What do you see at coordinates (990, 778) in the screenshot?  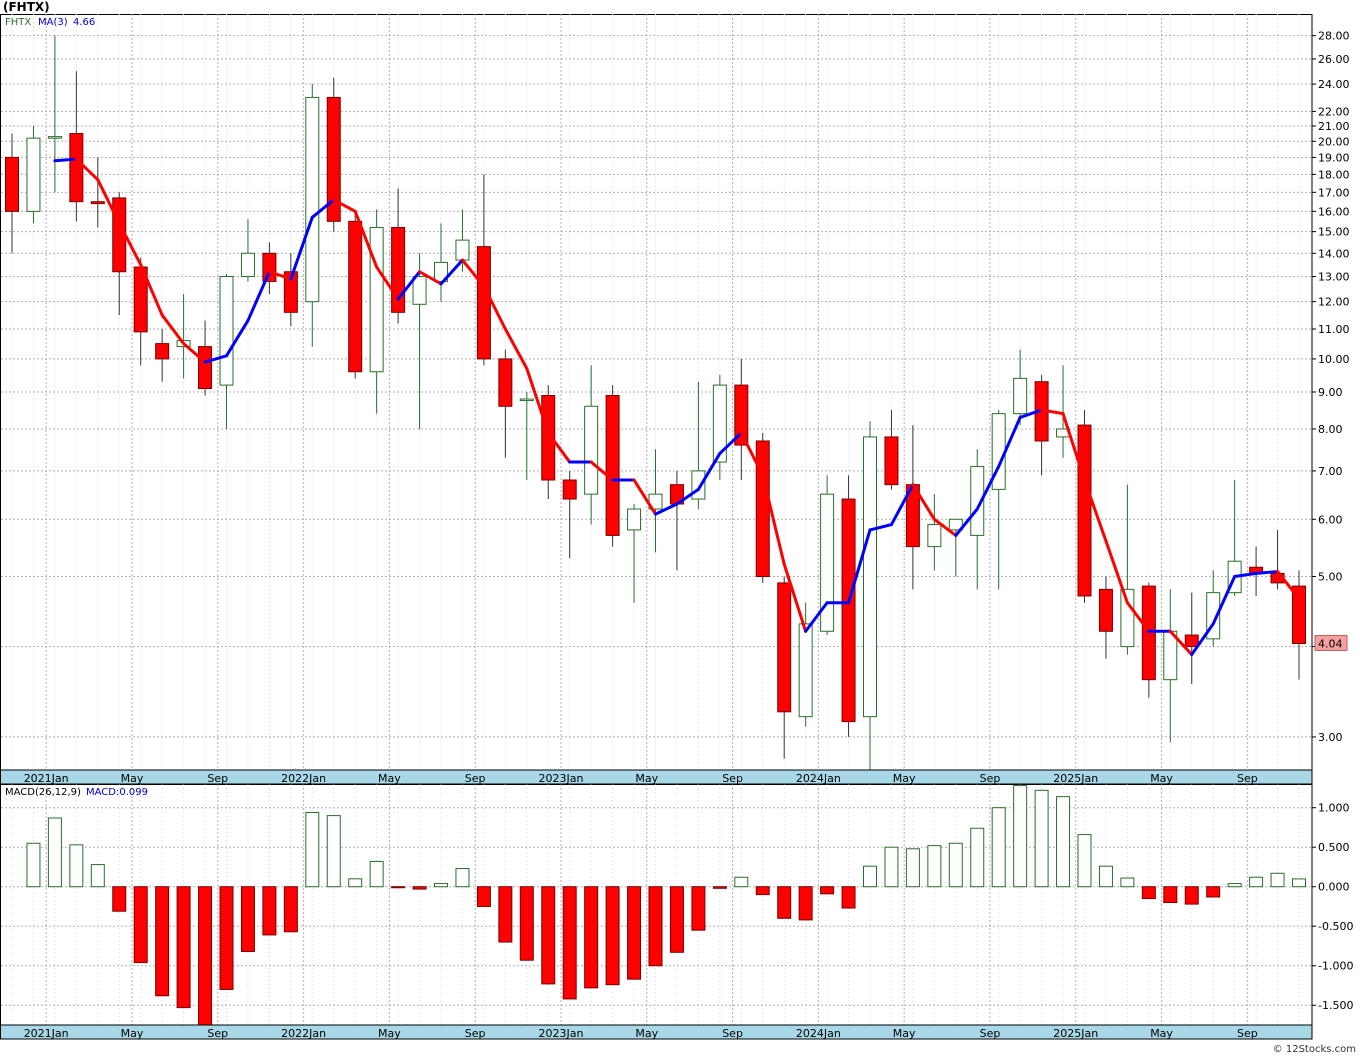 I see `price-x-tick-label: Sep` at bounding box center [990, 778].